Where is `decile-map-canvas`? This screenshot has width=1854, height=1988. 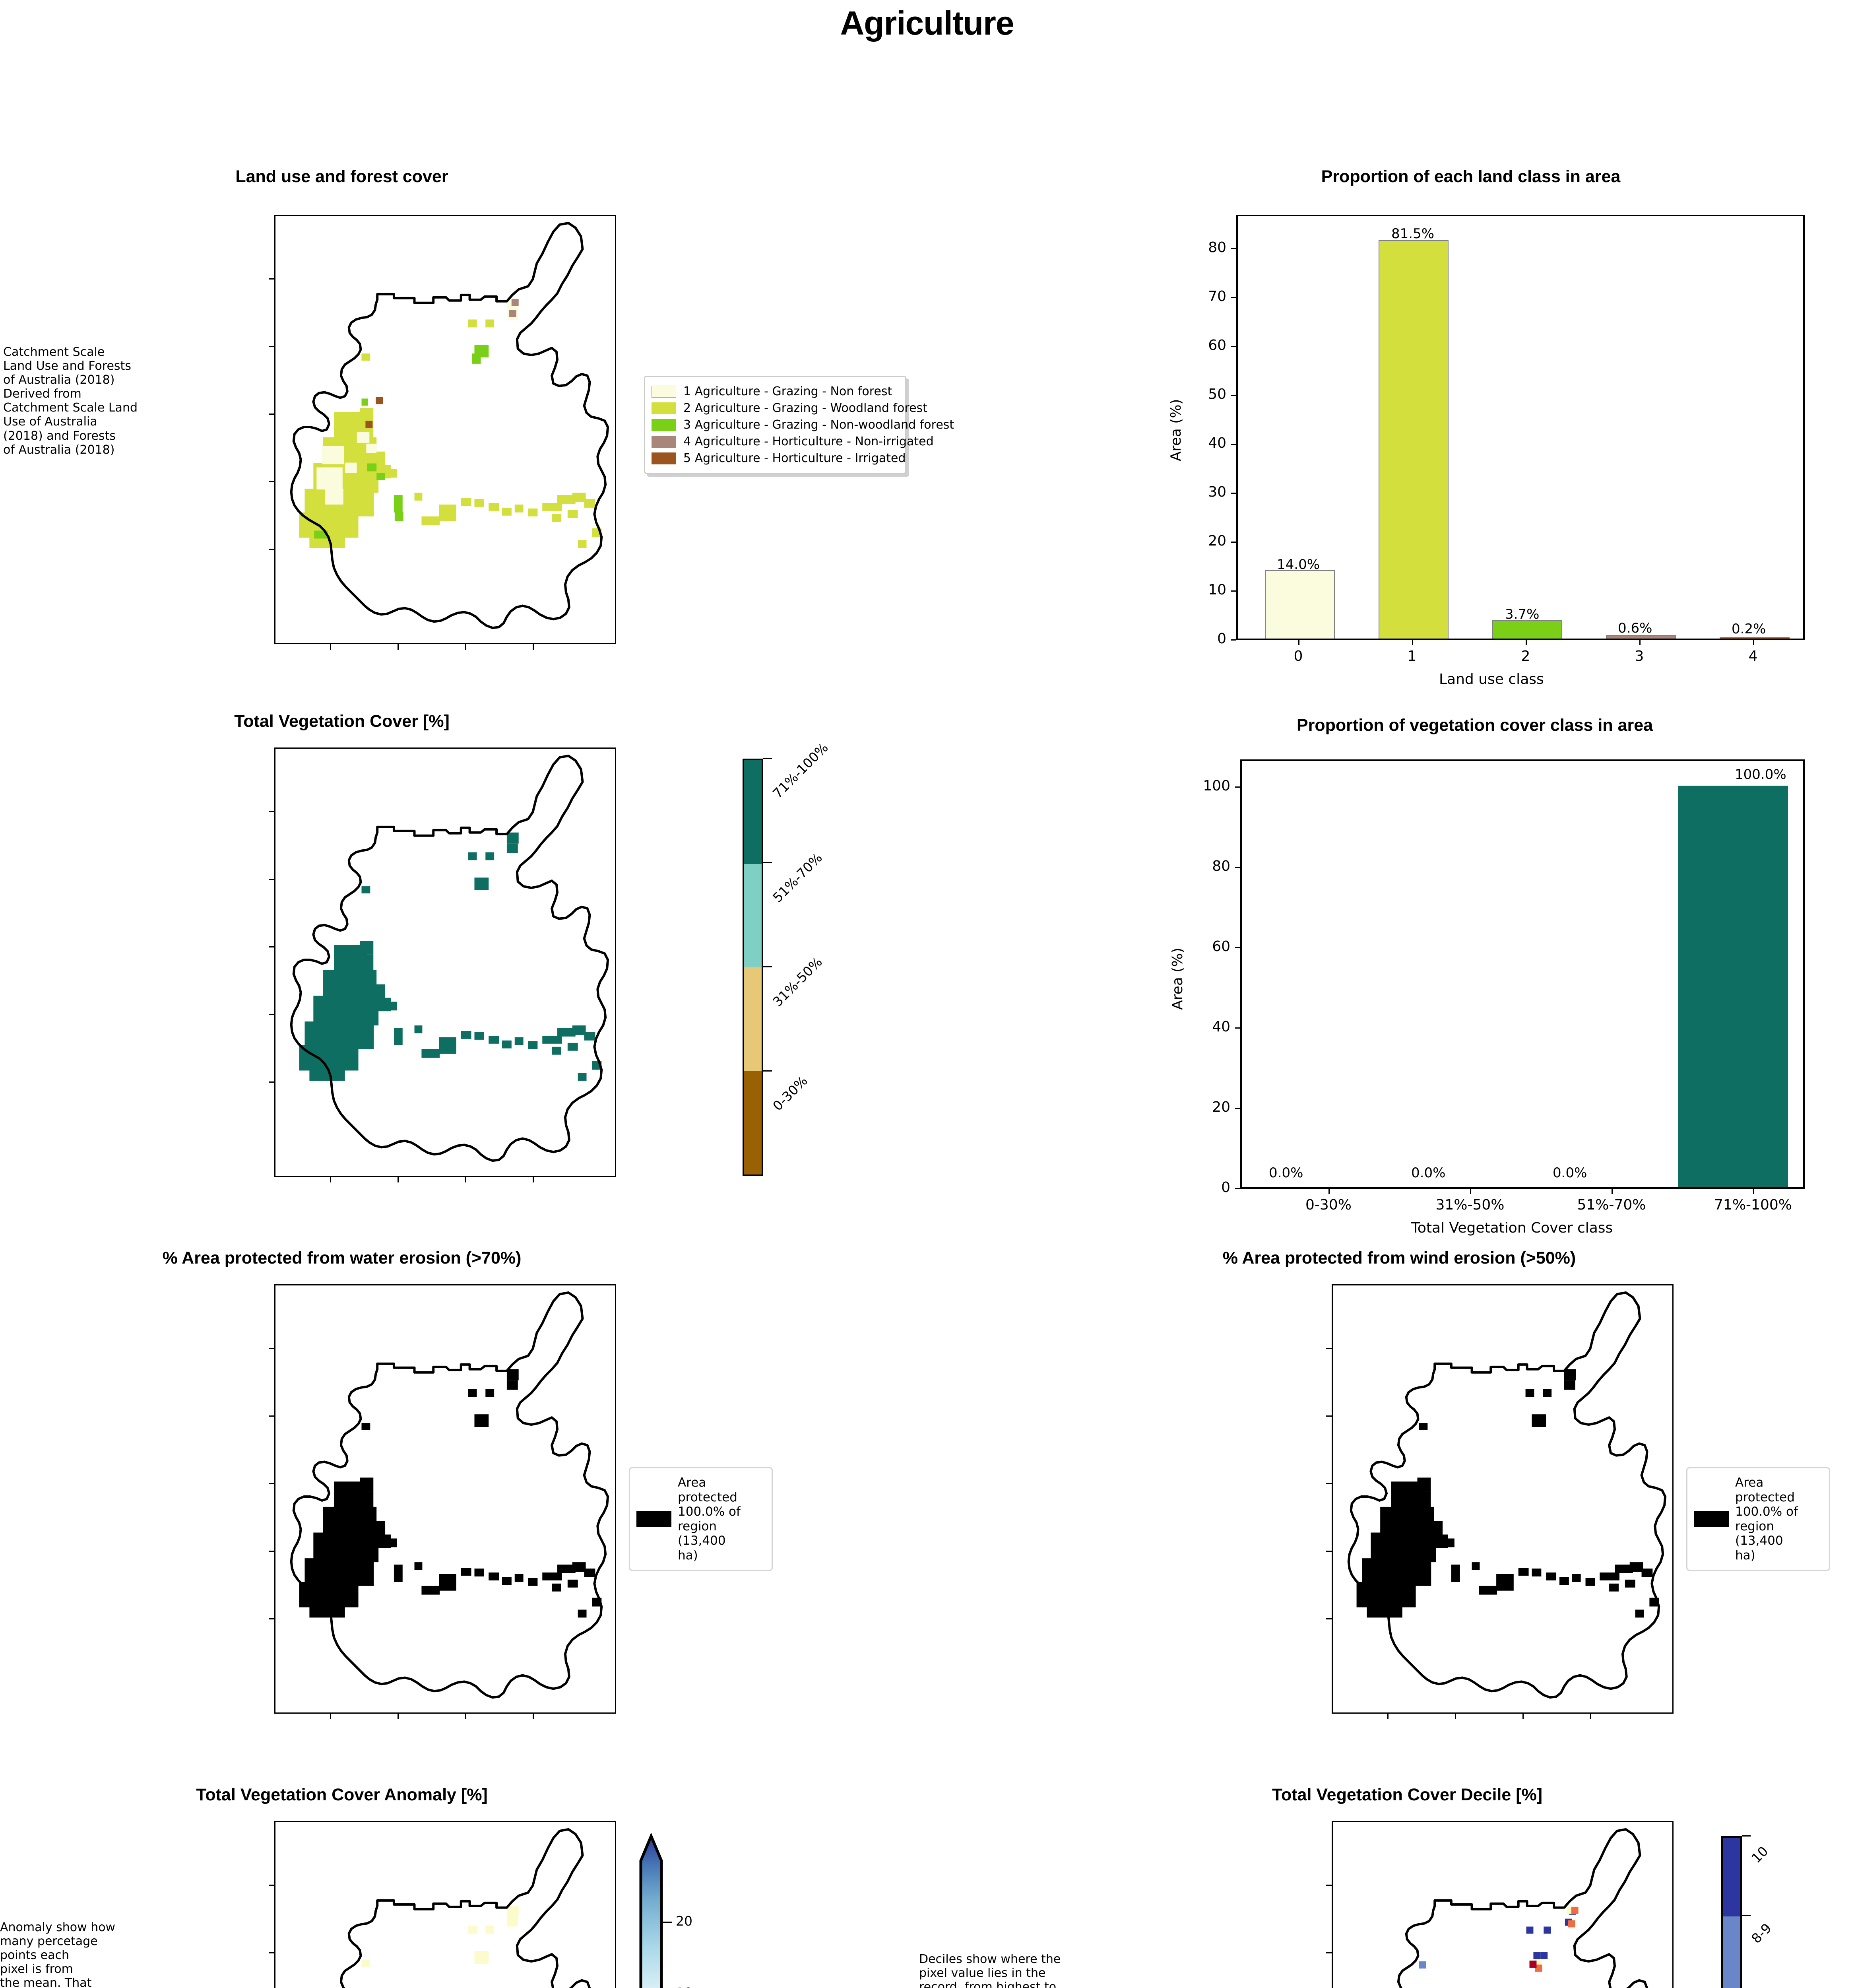 decile-map-canvas is located at coordinates (1503, 1905).